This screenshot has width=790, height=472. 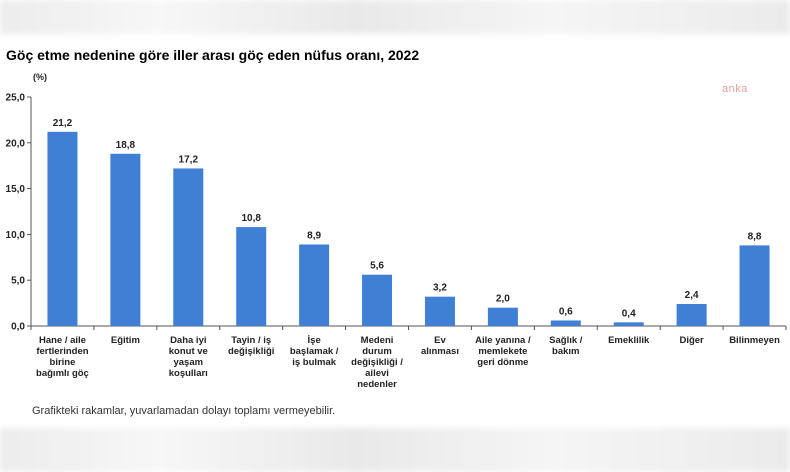 What do you see at coordinates (565, 351) in the screenshot?
I see `x-category-label: bakım` at bounding box center [565, 351].